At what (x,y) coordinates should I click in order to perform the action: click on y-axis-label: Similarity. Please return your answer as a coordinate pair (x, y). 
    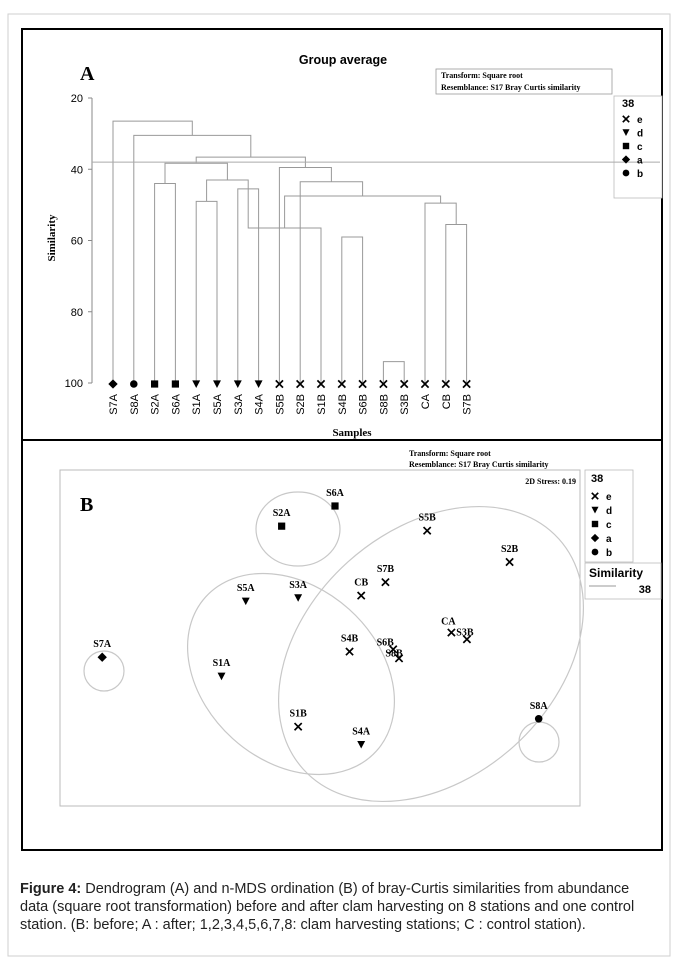
    Looking at the image, I should click on (52, 238).